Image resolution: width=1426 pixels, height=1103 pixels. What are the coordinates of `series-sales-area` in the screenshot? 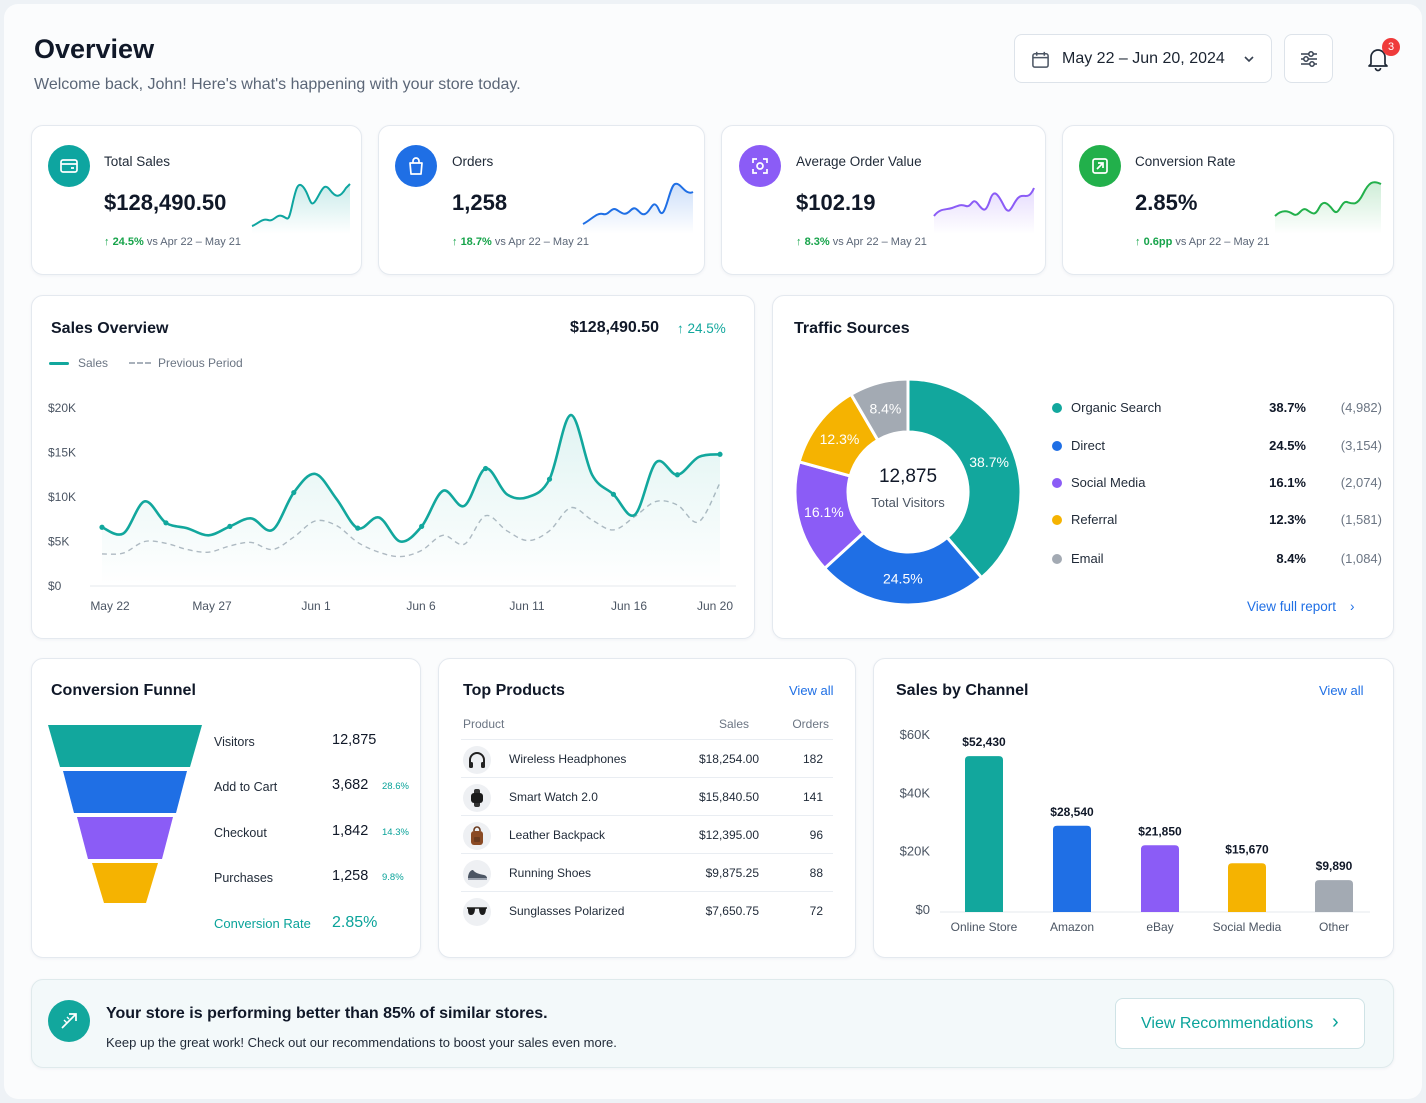 It's located at (411, 500).